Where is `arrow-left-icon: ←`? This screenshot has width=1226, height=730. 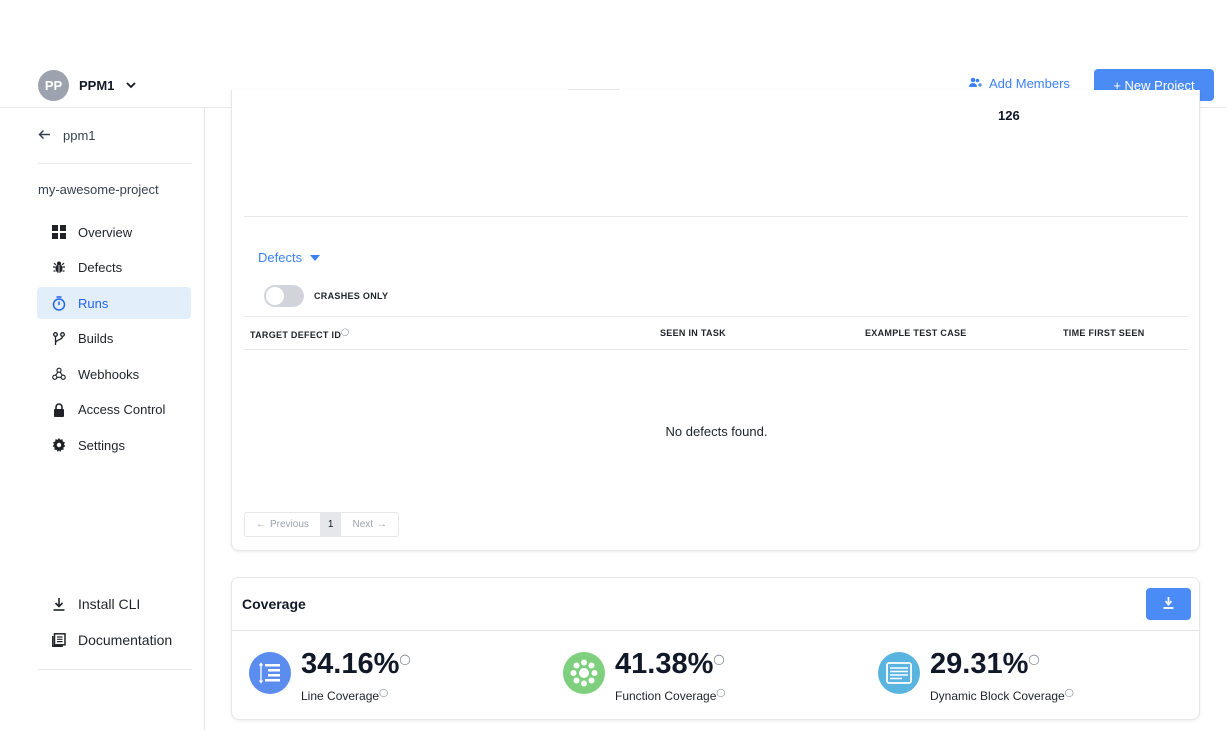 arrow-left-icon: ← is located at coordinates (261, 524).